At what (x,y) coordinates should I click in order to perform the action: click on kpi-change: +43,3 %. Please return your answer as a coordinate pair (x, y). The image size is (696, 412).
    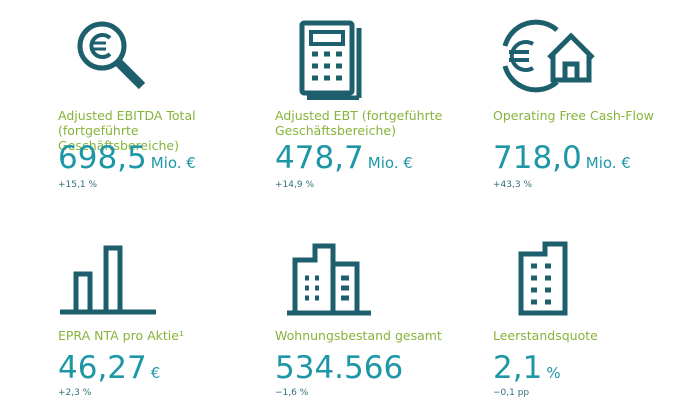
    Looking at the image, I should click on (512, 185).